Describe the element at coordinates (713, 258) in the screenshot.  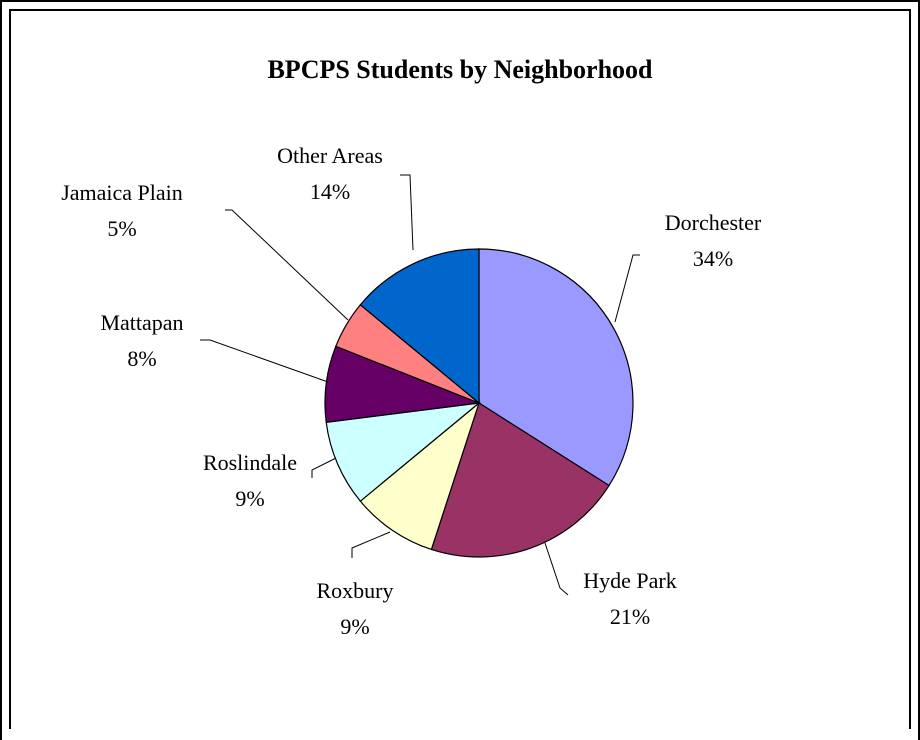
I see `slice-percent-dorchester: 34%` at that location.